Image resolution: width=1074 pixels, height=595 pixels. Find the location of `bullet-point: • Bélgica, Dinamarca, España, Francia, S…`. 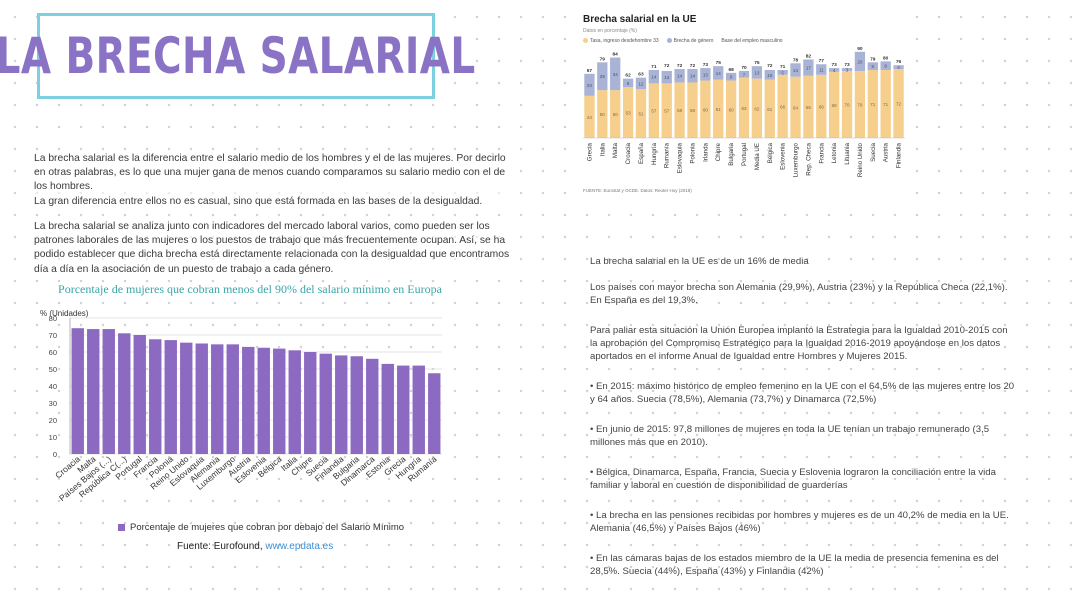

bullet-point: • Bélgica, Dinamarca, España, Francia, S… is located at coordinates (793, 479).